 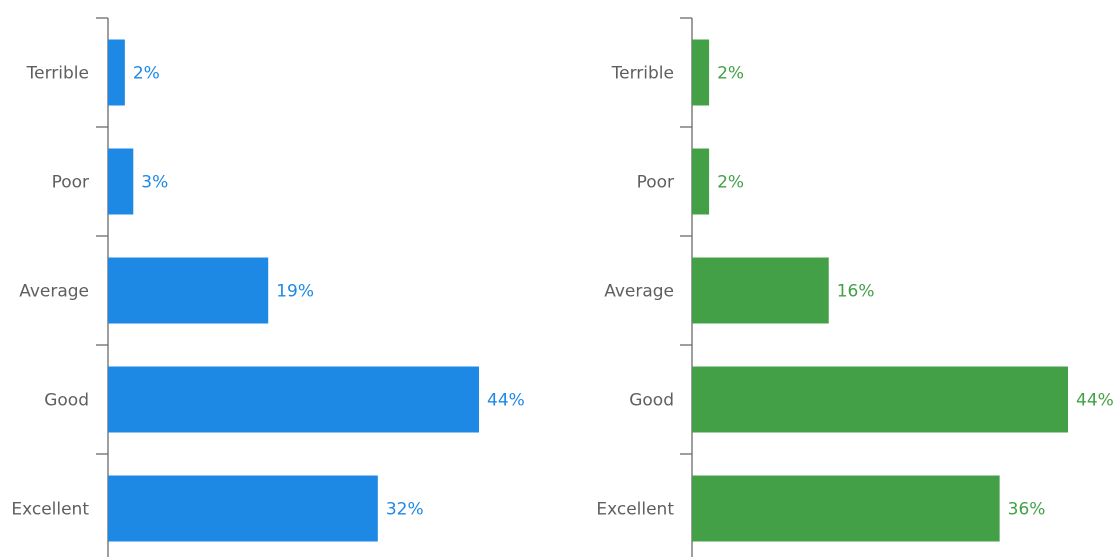 What do you see at coordinates (295, 292) in the screenshot?
I see `value-label-average: 19%` at bounding box center [295, 292].